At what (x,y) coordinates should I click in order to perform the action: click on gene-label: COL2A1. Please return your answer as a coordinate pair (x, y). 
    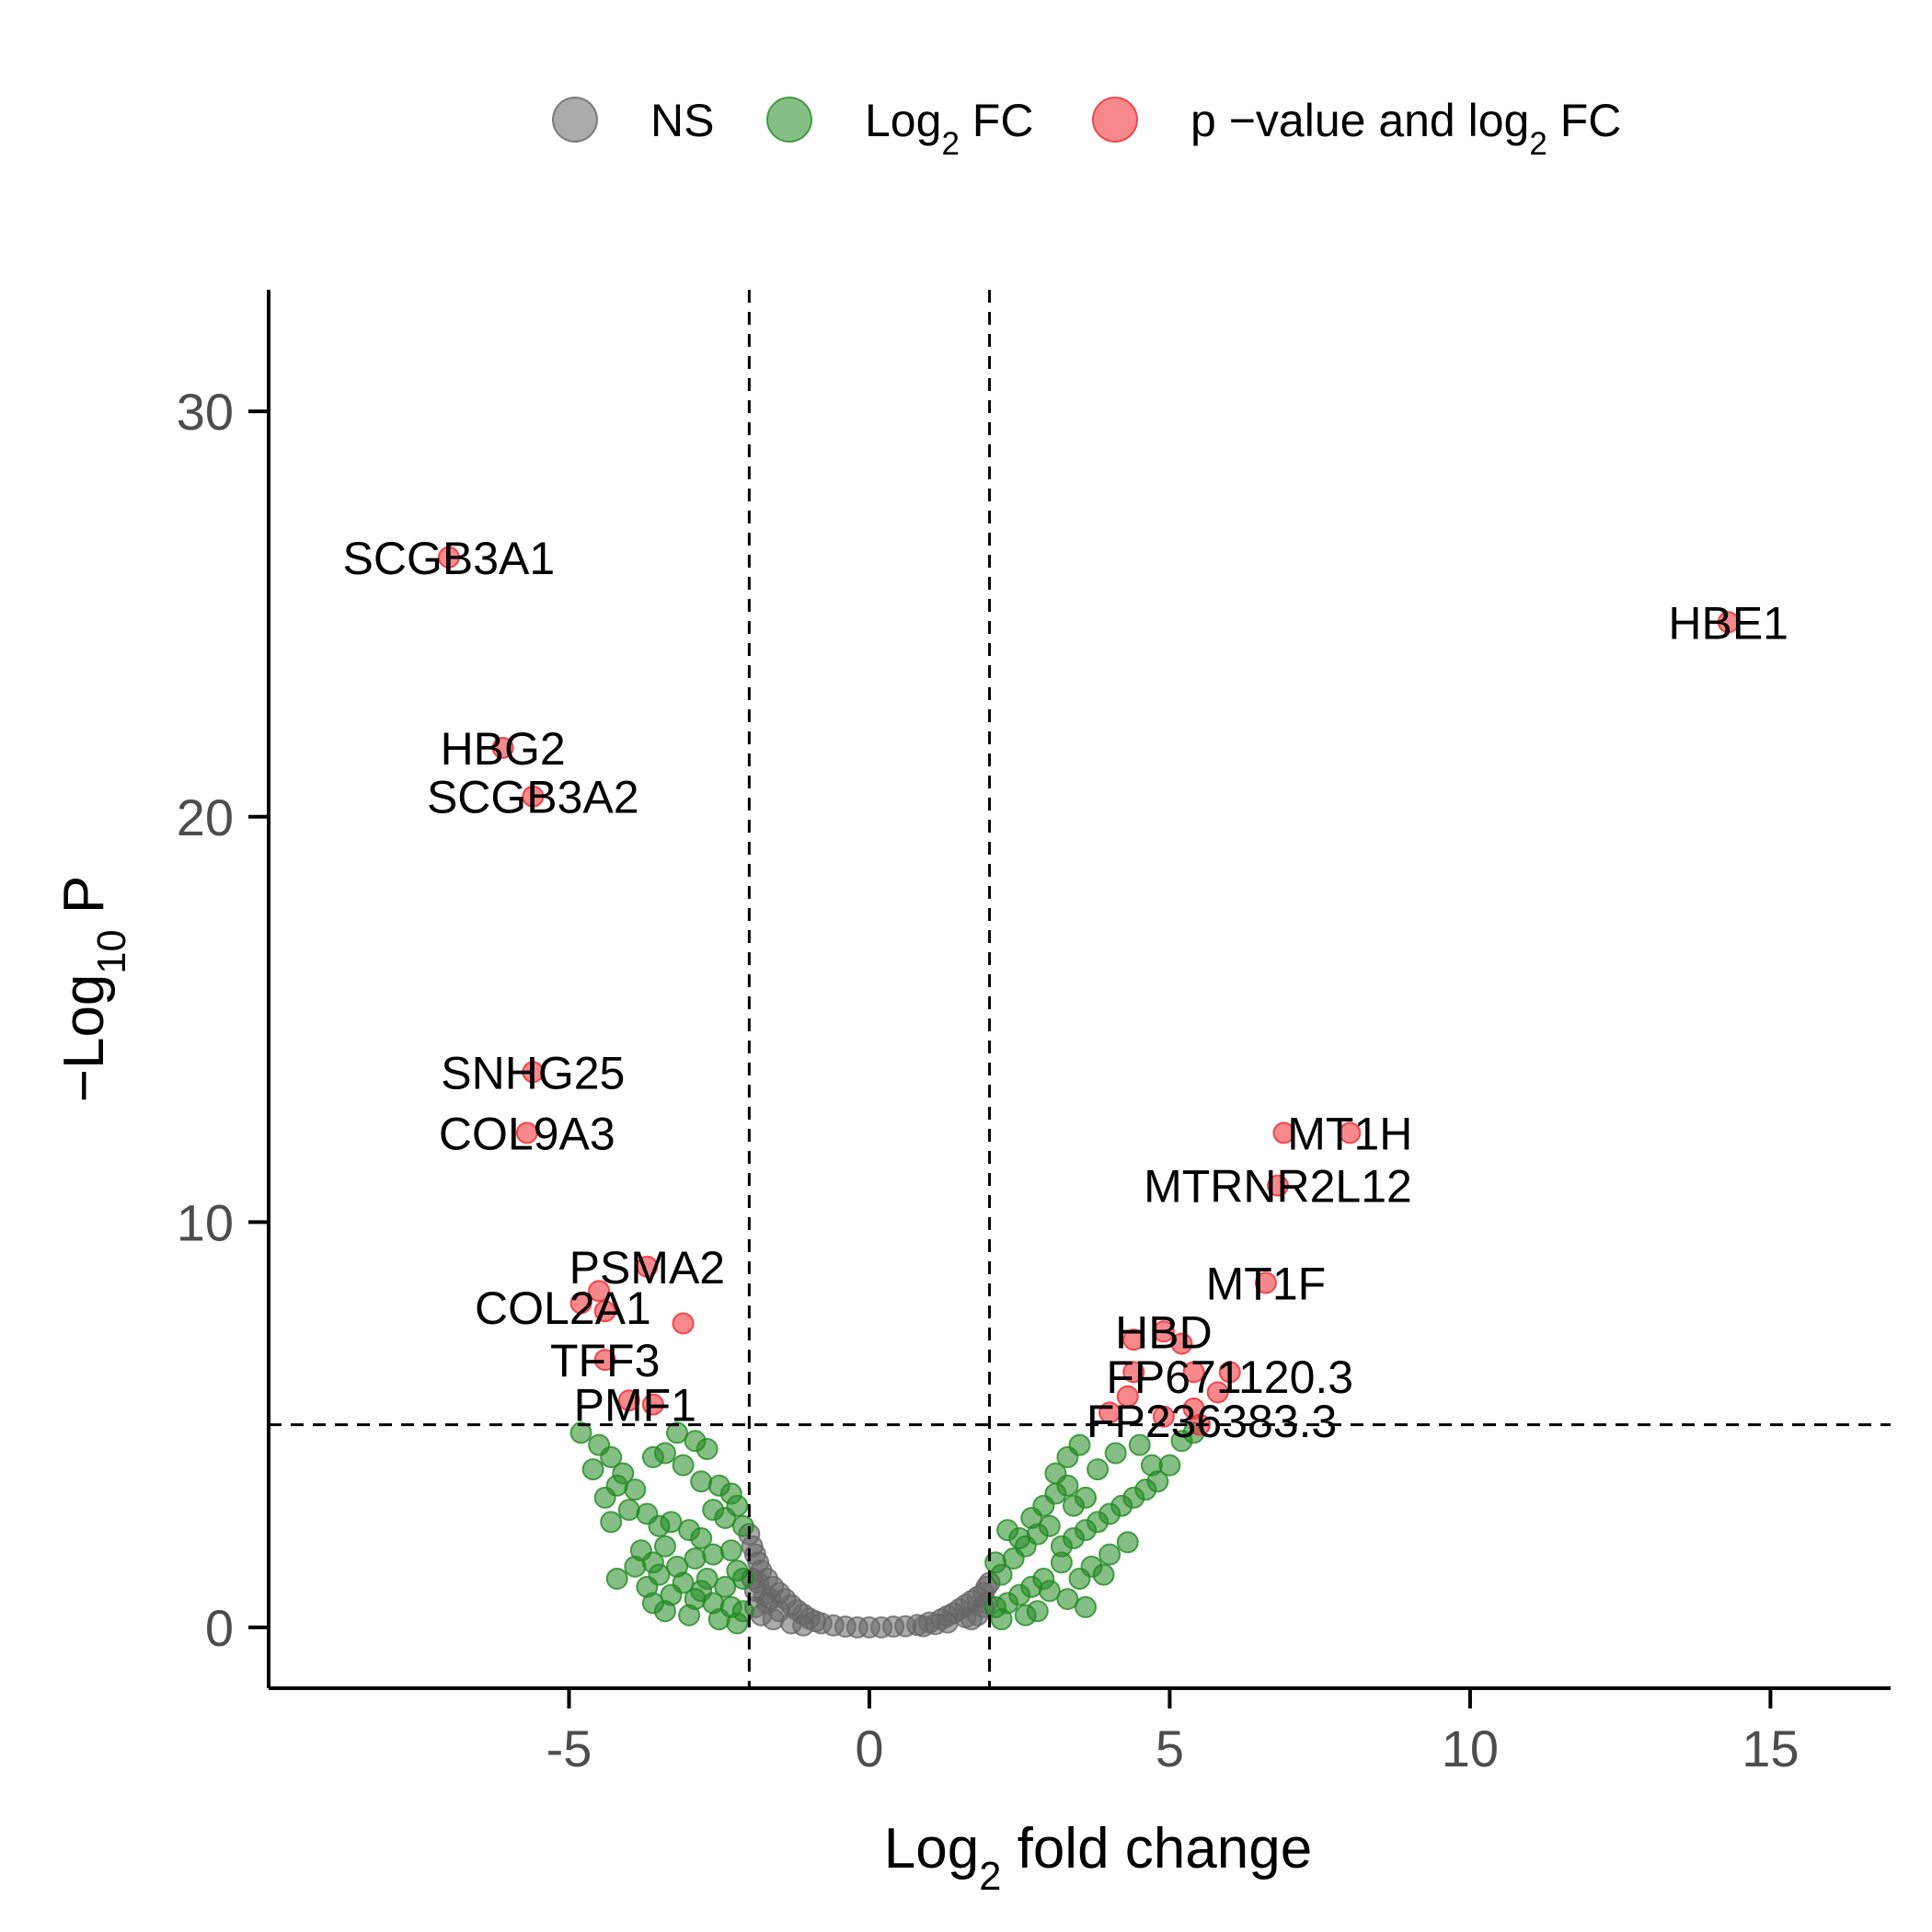
    Looking at the image, I should click on (563, 1308).